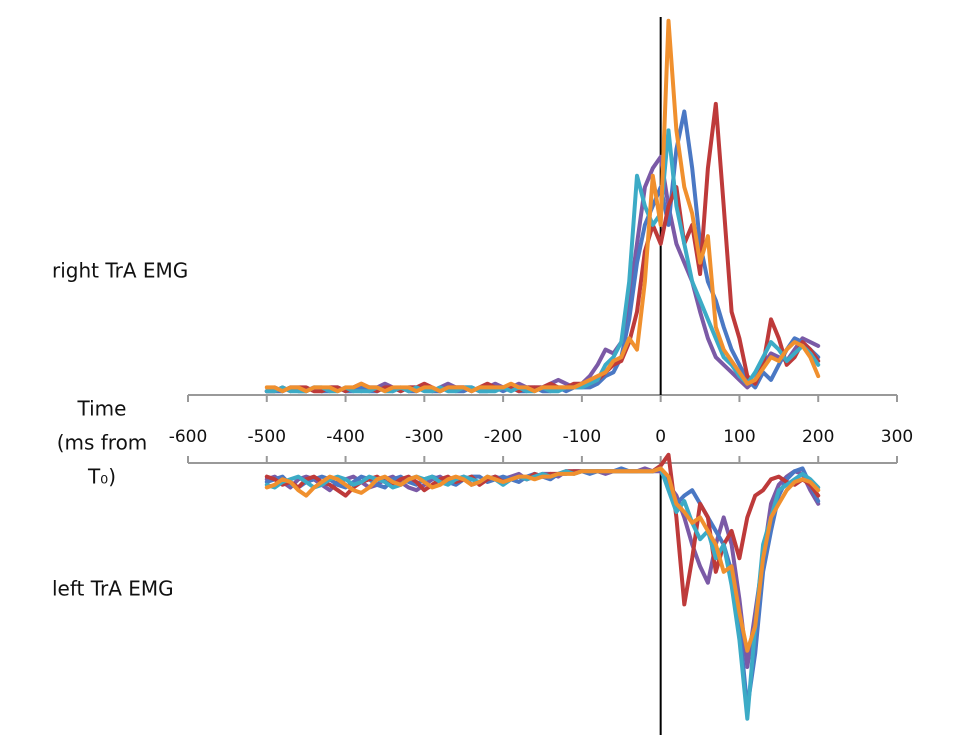  Describe the element at coordinates (660, 437) in the screenshot. I see `x-tick-label: 0` at that location.